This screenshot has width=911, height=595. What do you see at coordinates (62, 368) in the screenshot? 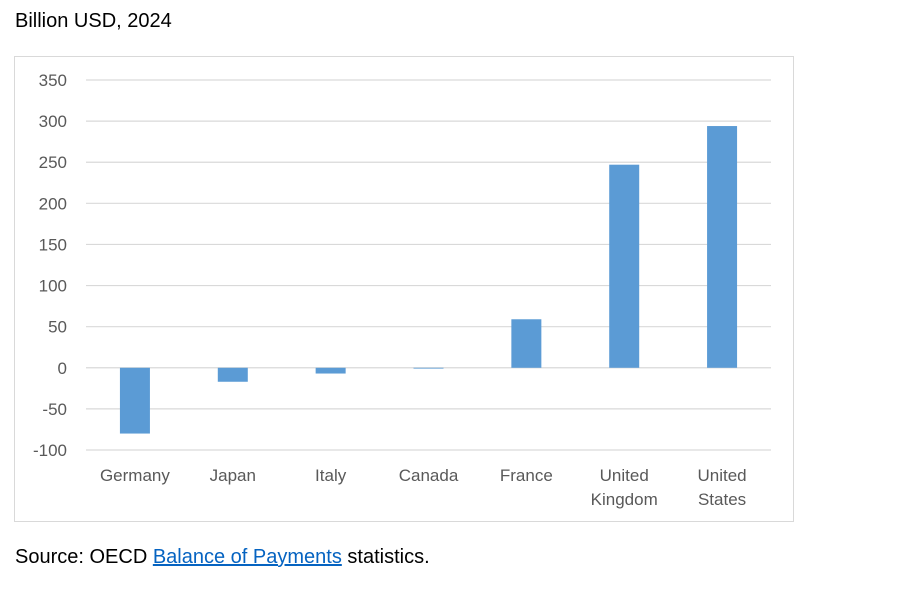
I see `y-tick-label: 0` at bounding box center [62, 368].